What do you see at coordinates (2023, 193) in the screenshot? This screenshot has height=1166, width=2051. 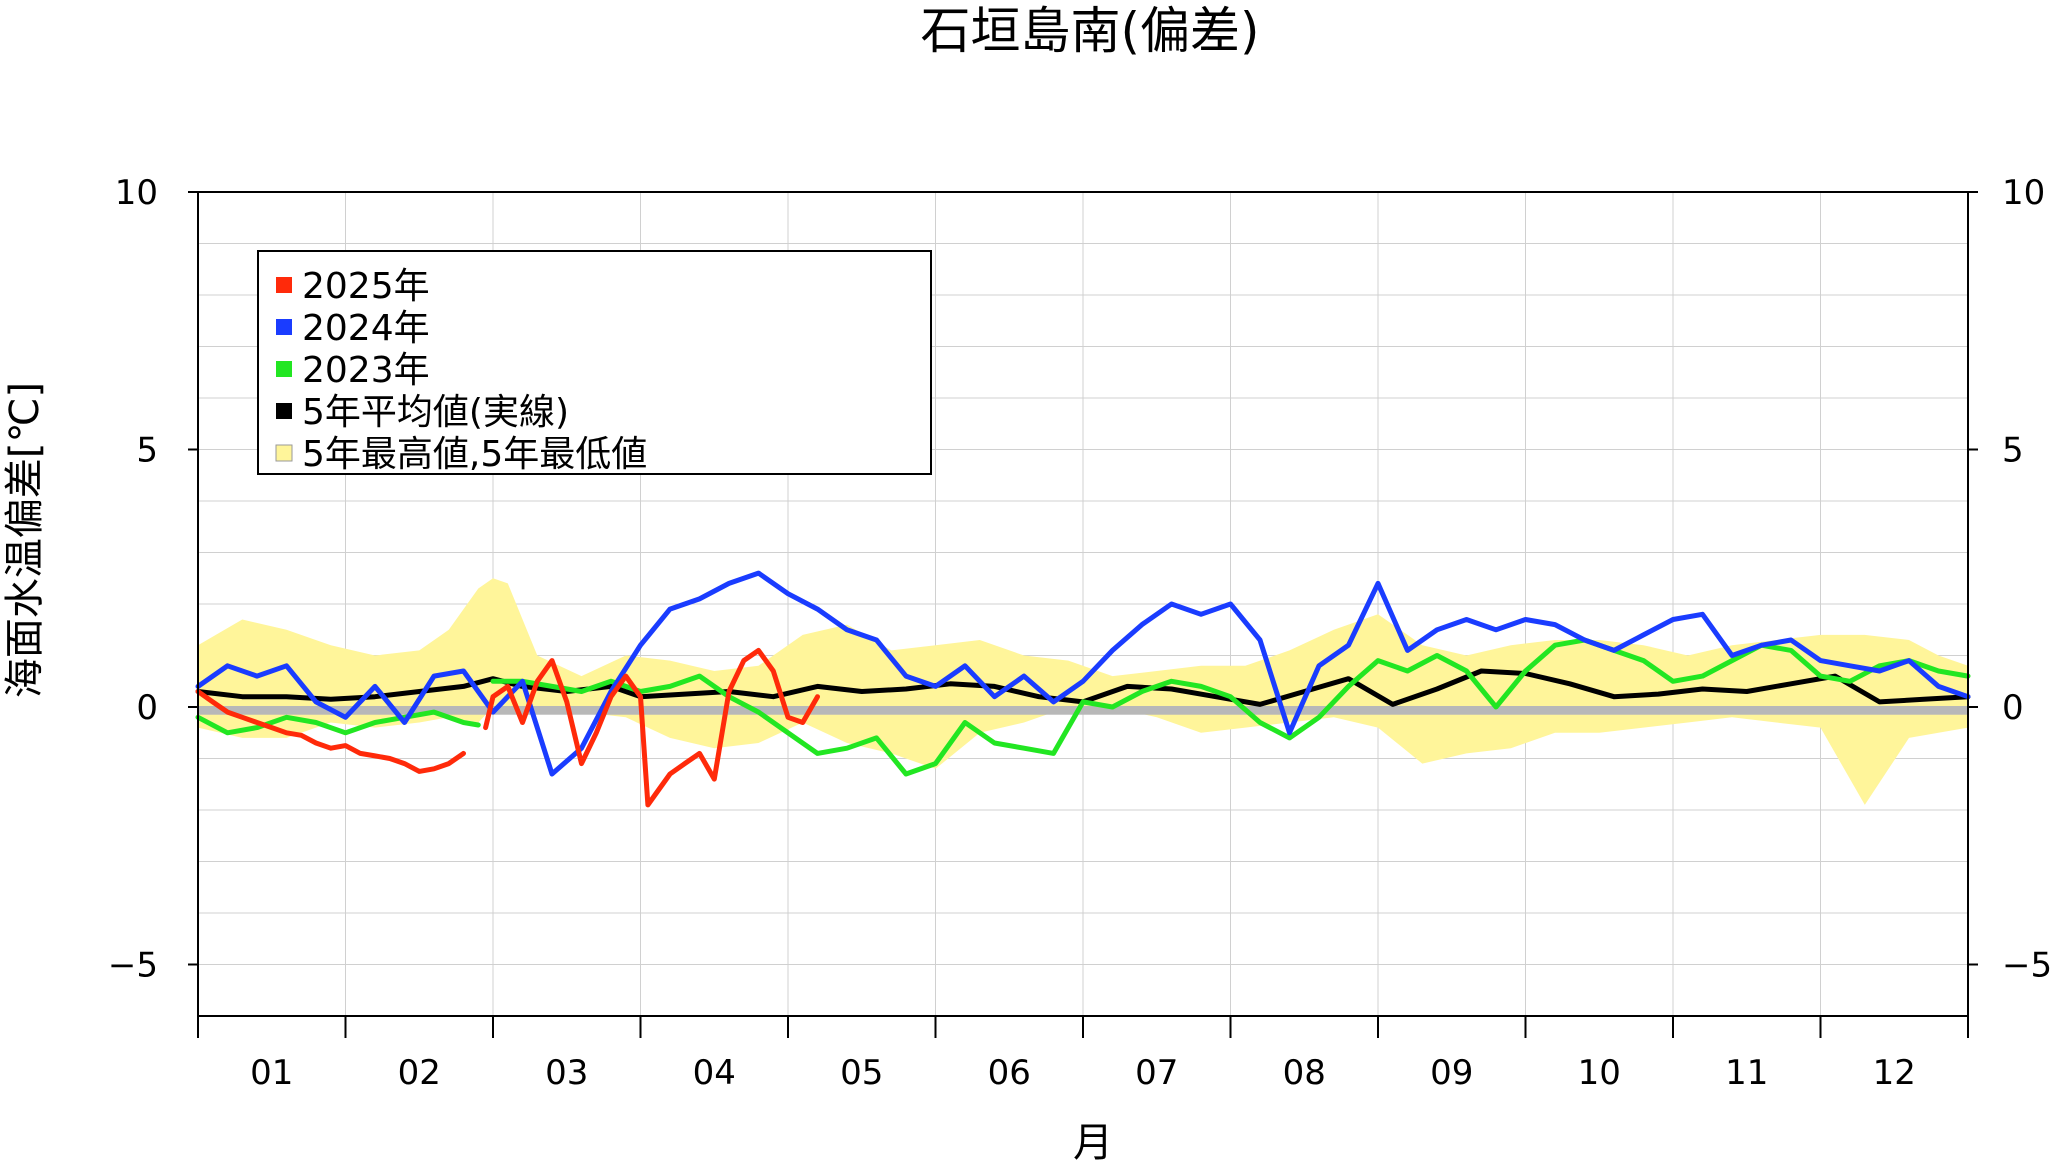 I see `y-tick-label-right: 10` at bounding box center [2023, 193].